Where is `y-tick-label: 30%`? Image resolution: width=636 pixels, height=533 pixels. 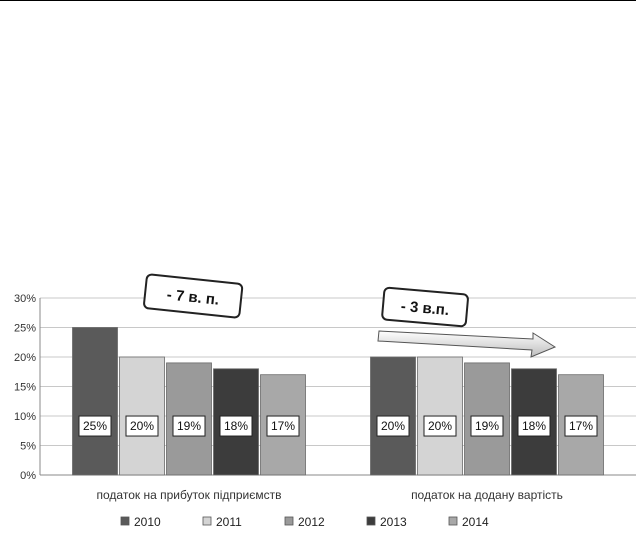 y-tick-label: 30% is located at coordinates (25, 299).